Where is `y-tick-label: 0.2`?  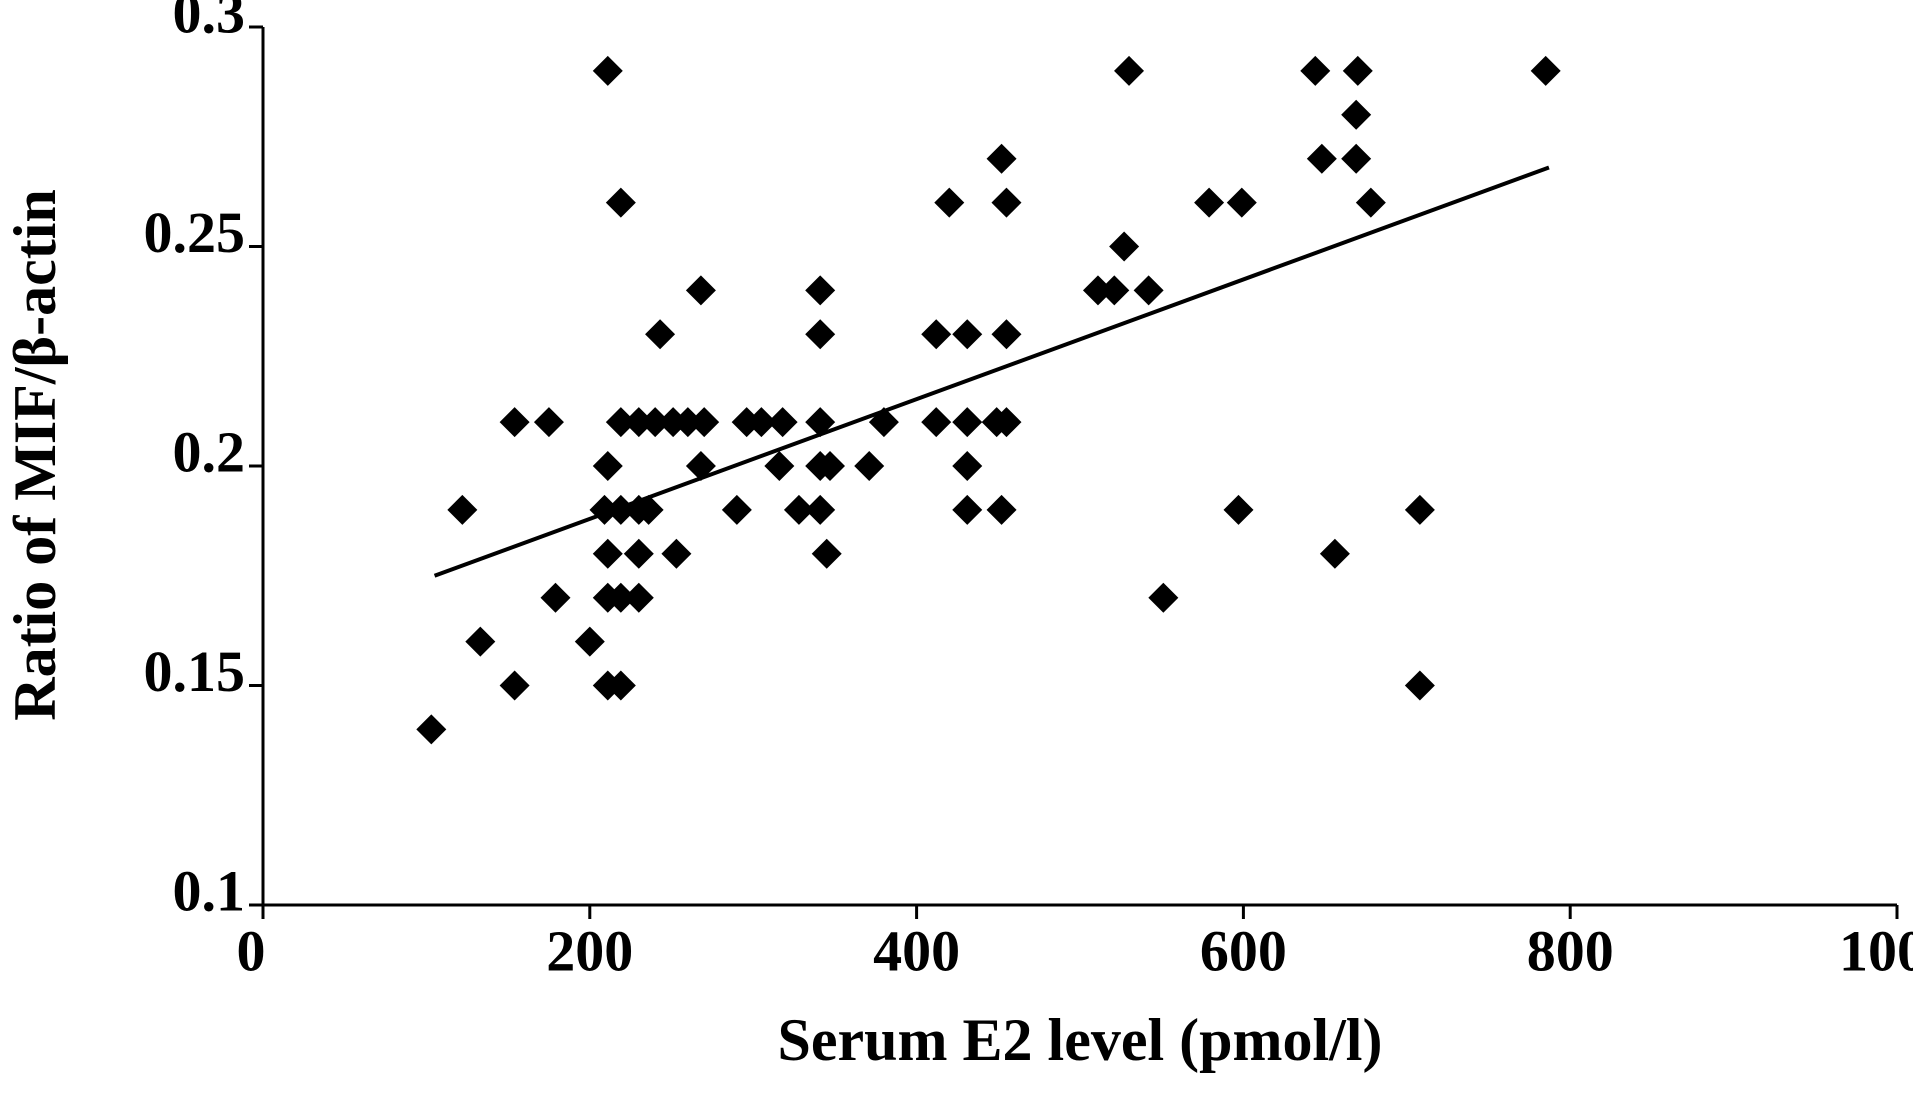 y-tick-label: 0.2 is located at coordinates (209, 451).